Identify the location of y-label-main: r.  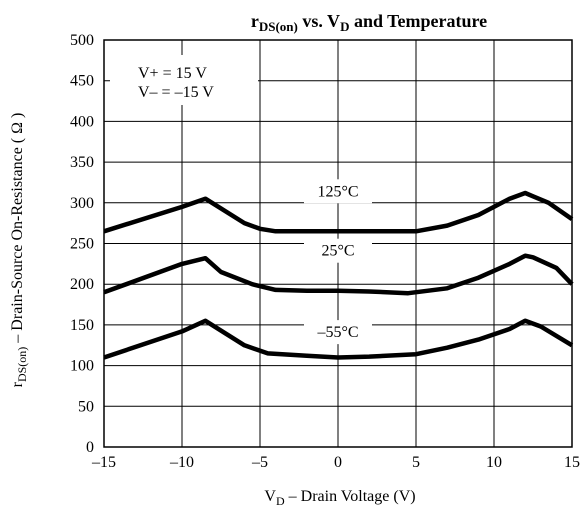
(17, 384).